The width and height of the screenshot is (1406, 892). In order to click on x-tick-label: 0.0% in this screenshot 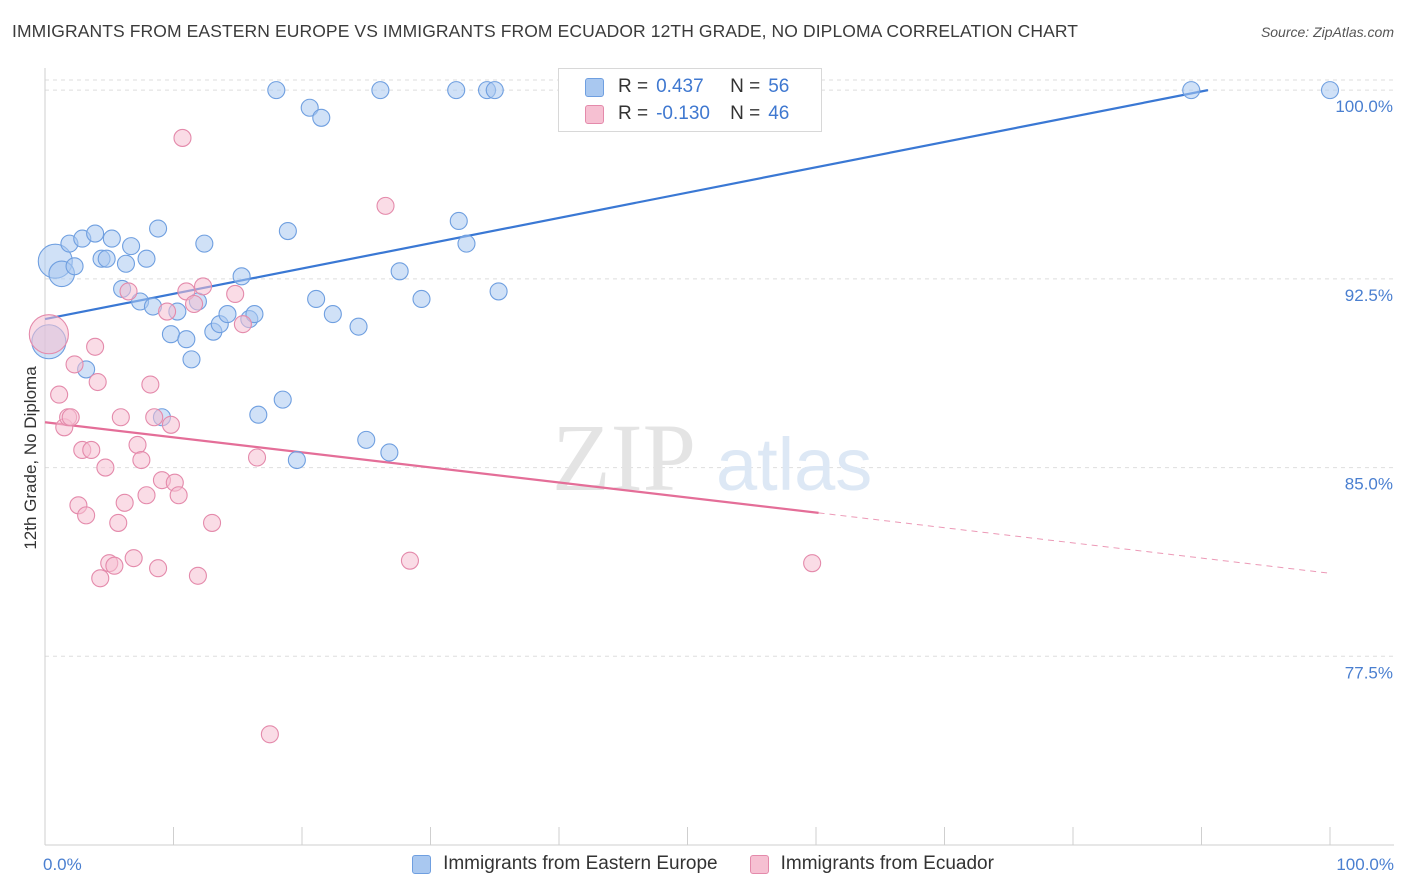, I will do `click(62, 864)`.